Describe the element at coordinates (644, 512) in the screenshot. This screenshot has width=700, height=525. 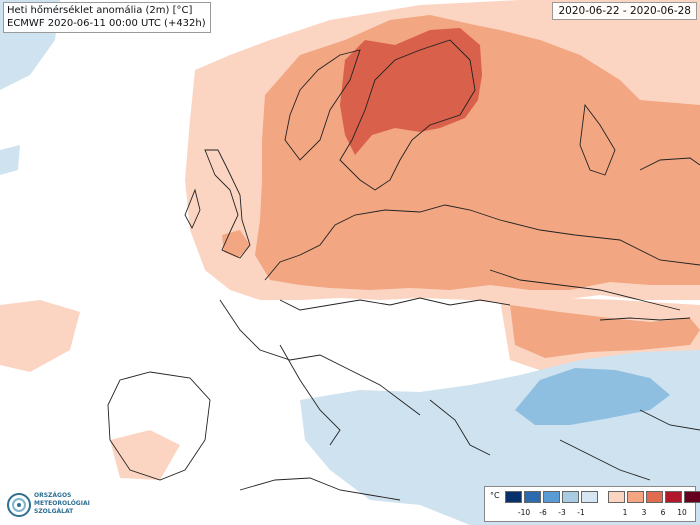
I see `legend-tick-label: 3` at that location.